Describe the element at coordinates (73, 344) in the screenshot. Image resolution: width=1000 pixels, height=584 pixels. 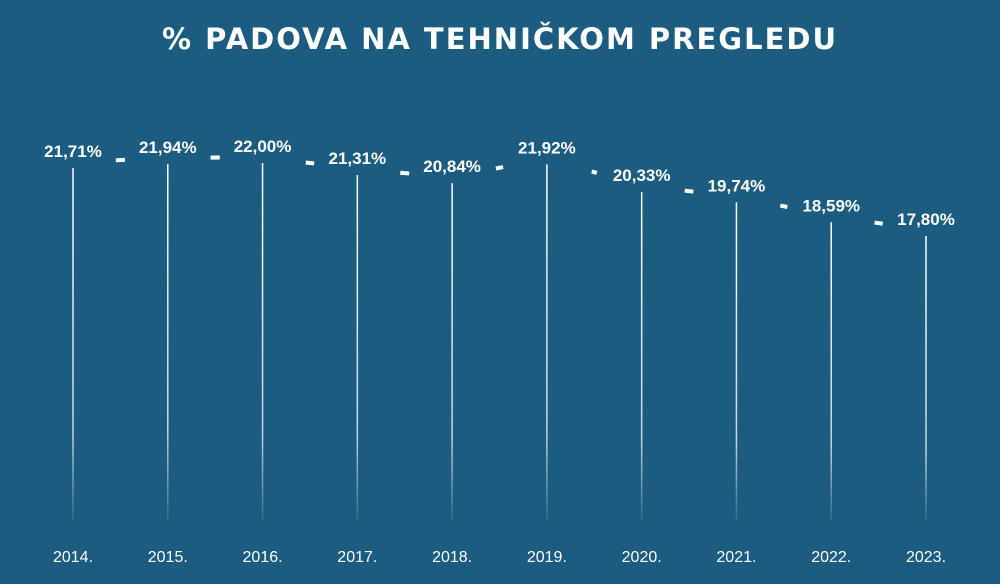
I see `drop-line-2014` at that location.